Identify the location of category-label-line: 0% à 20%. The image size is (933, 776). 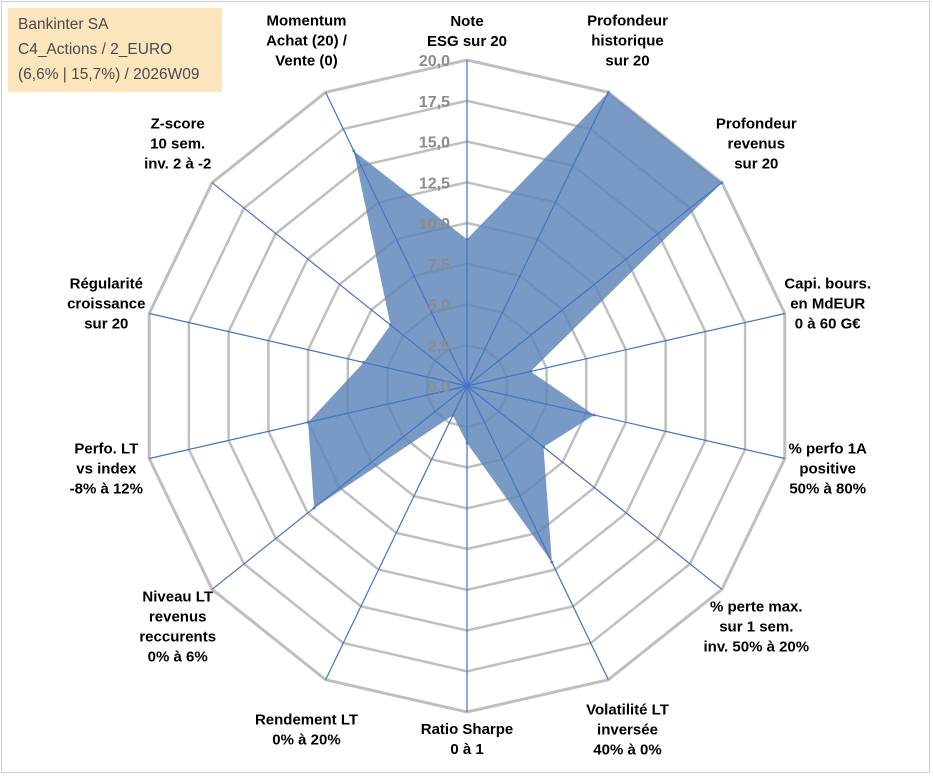
(306, 739).